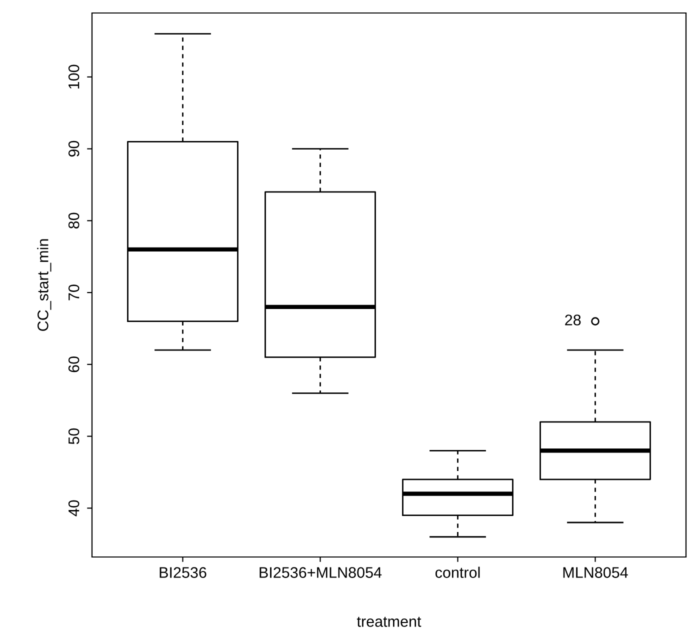 This screenshot has width=697, height=641. Describe the element at coordinates (389, 621) in the screenshot. I see `x-axis-title: treatment` at that location.